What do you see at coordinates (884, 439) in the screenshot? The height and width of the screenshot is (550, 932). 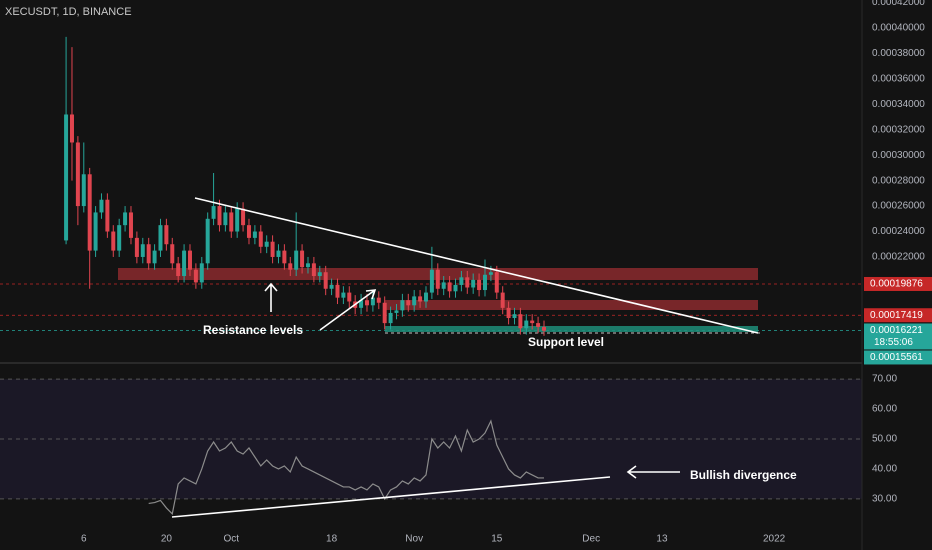 I see `y-tick-label: 50.00` at bounding box center [884, 439].